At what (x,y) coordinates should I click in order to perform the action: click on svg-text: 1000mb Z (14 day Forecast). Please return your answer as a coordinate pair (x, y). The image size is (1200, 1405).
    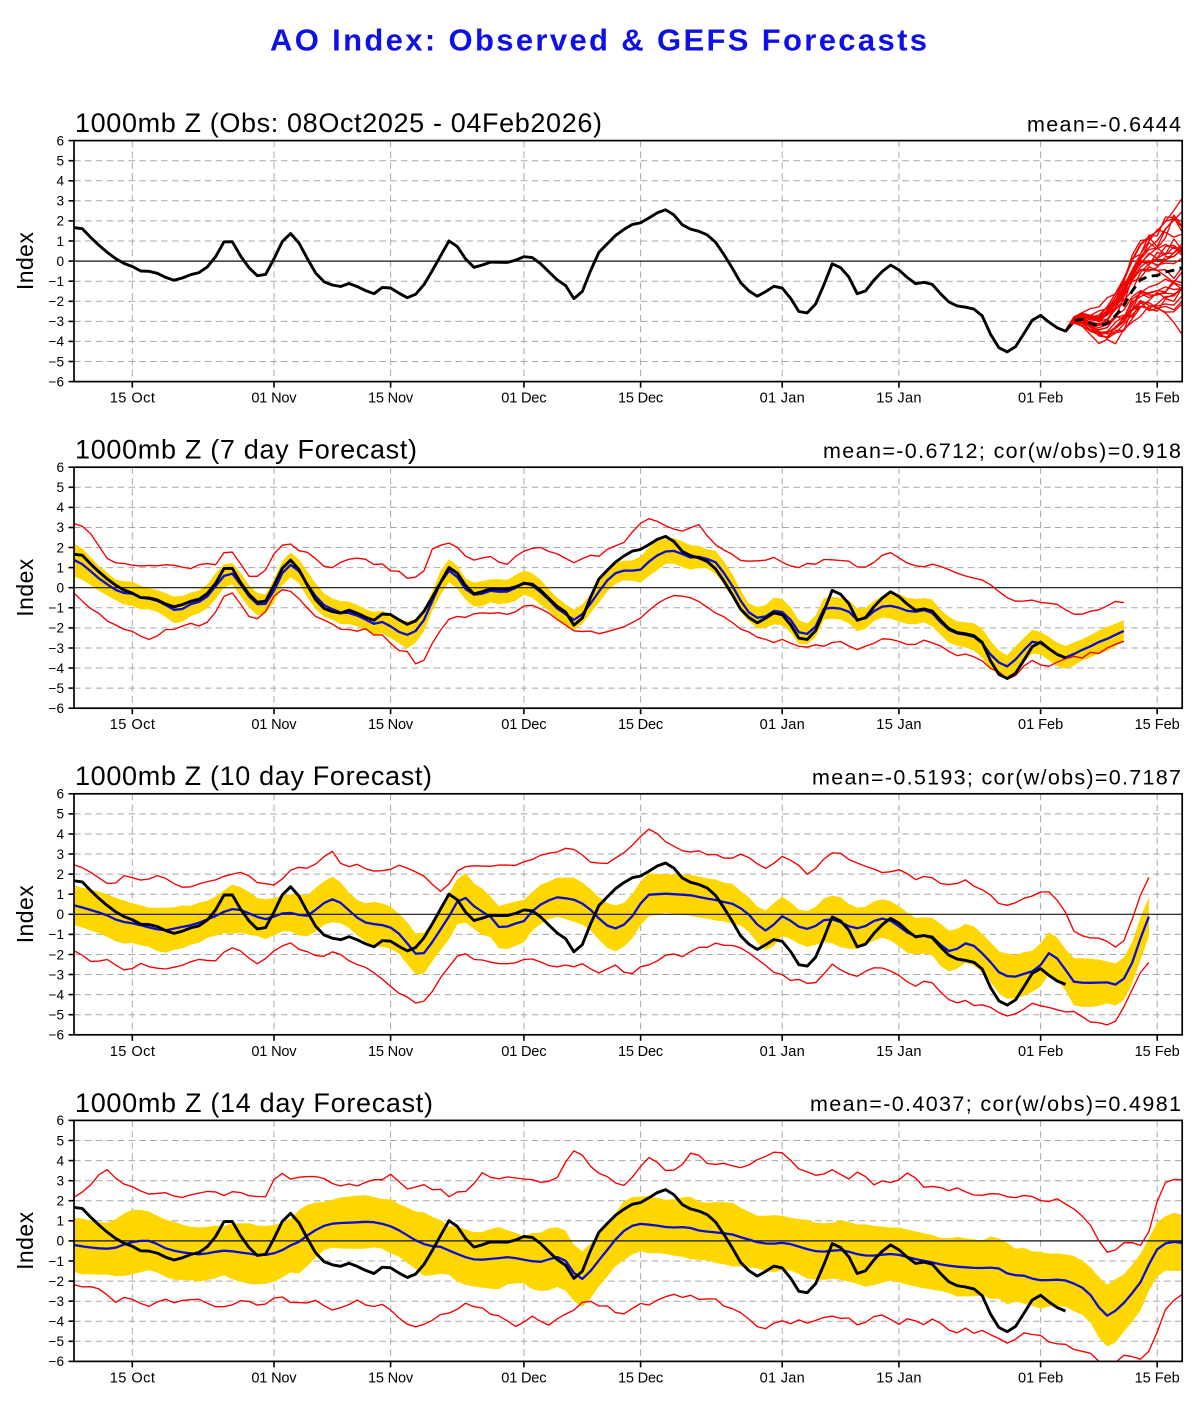
    Looking at the image, I should click on (254, 1103).